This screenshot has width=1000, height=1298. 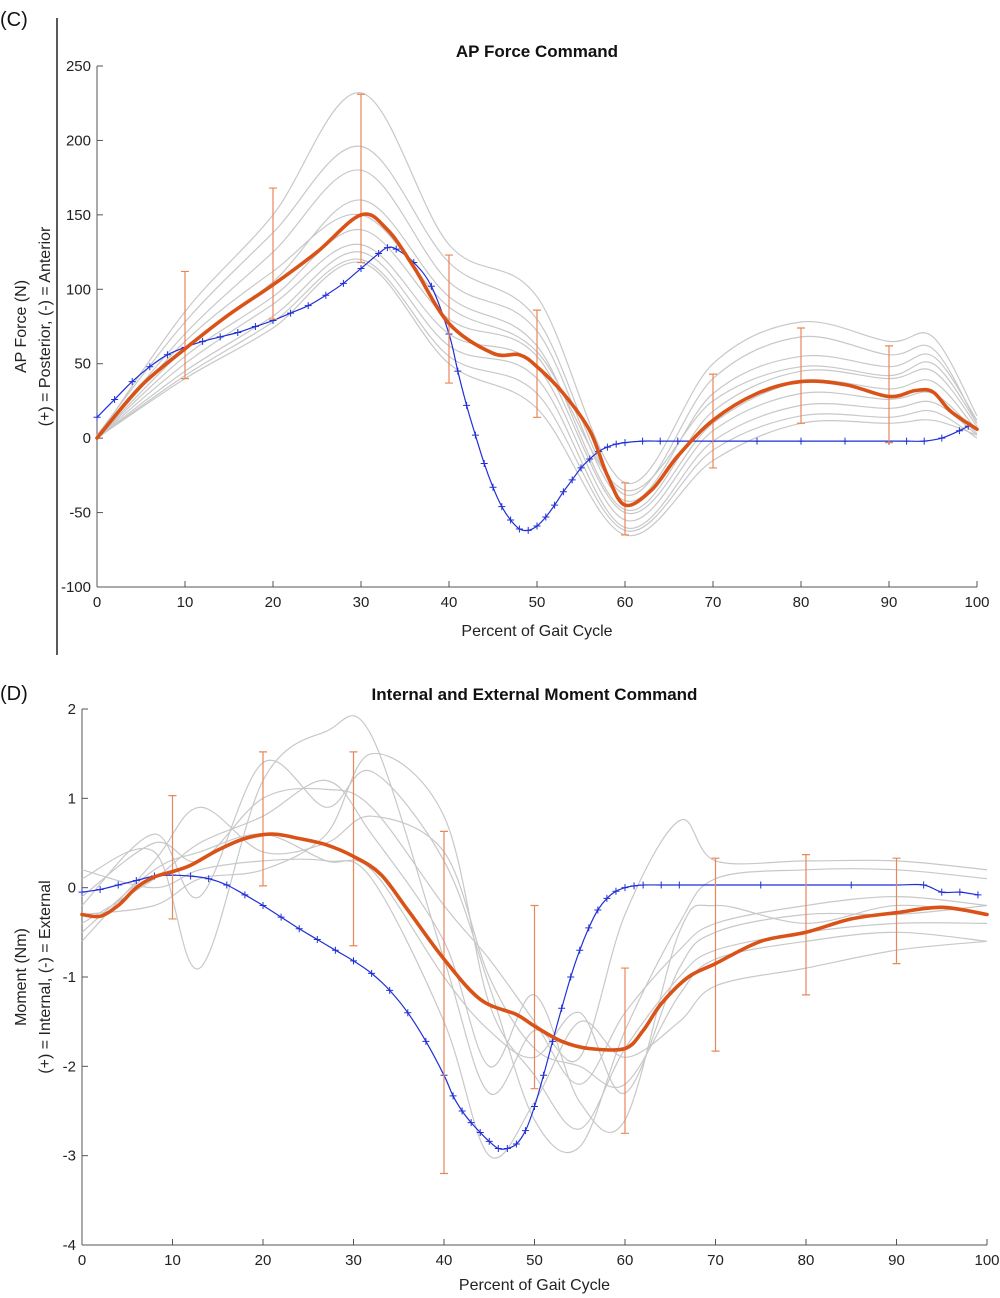 I want to click on y-tick-label: 150, so click(x=78, y=215).